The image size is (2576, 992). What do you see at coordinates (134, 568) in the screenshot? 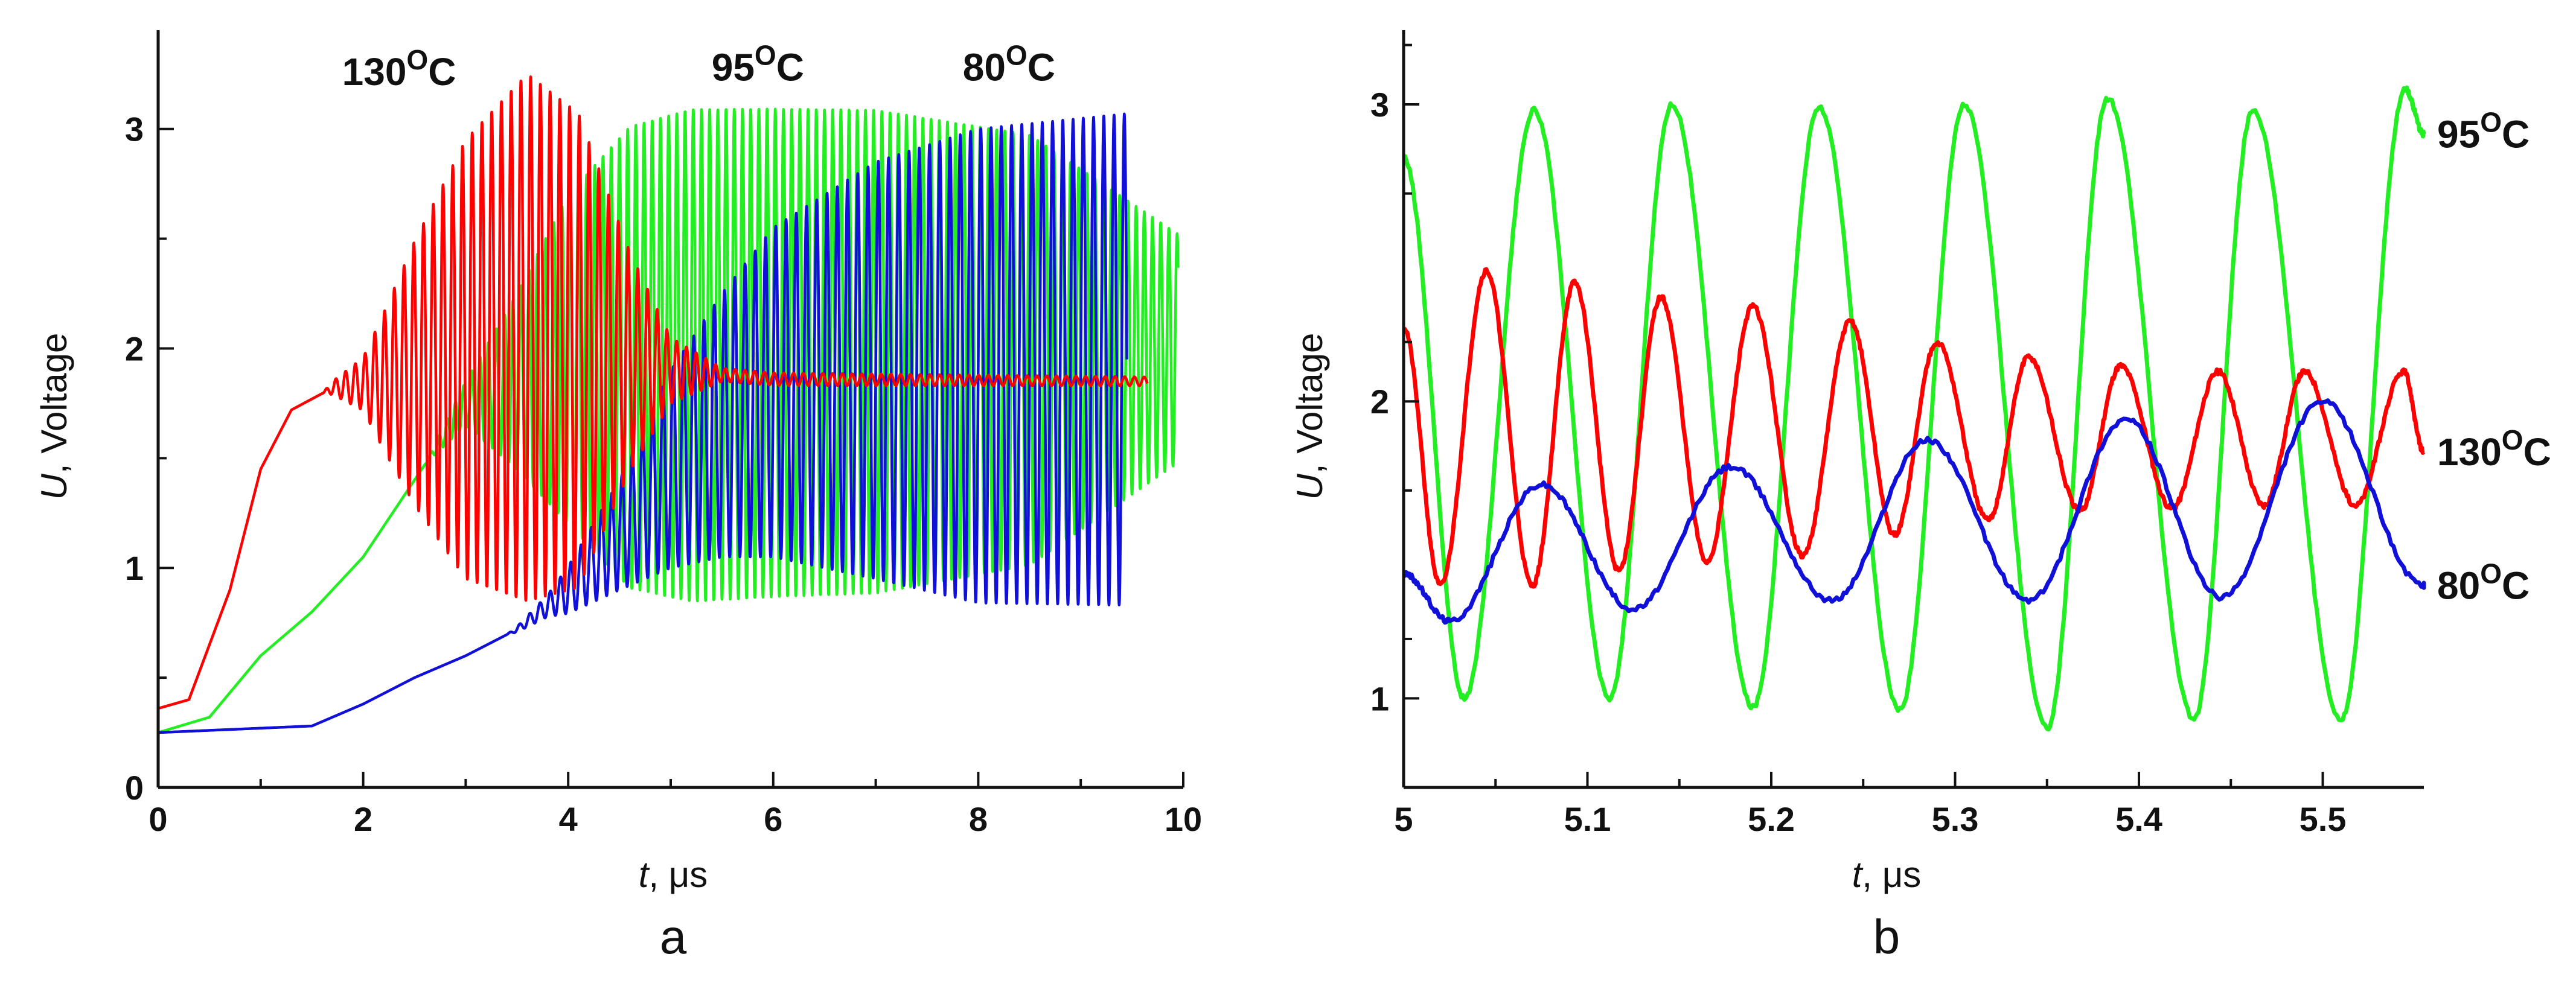
I see `panel-a-ytick-label: 1` at bounding box center [134, 568].